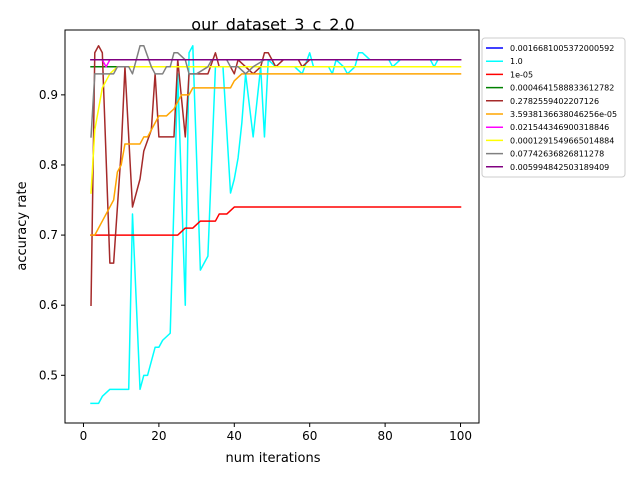 This screenshot has width=640, height=480. I want to click on legend-label-2: 1.0, so click(516, 61).